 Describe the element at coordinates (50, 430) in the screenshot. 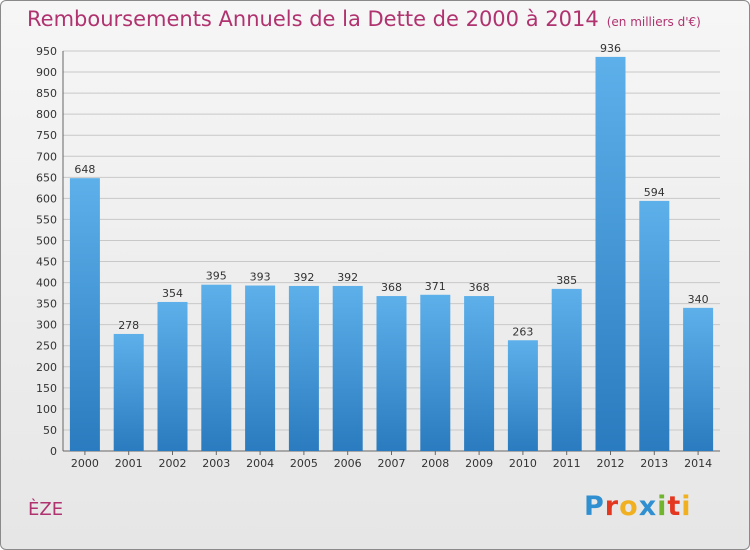

I see `y-tick-label: 50` at that location.